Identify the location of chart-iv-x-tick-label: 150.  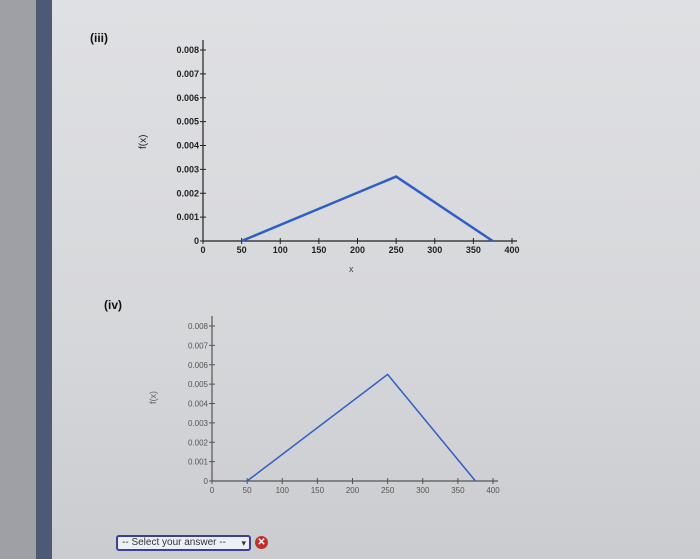
(318, 490).